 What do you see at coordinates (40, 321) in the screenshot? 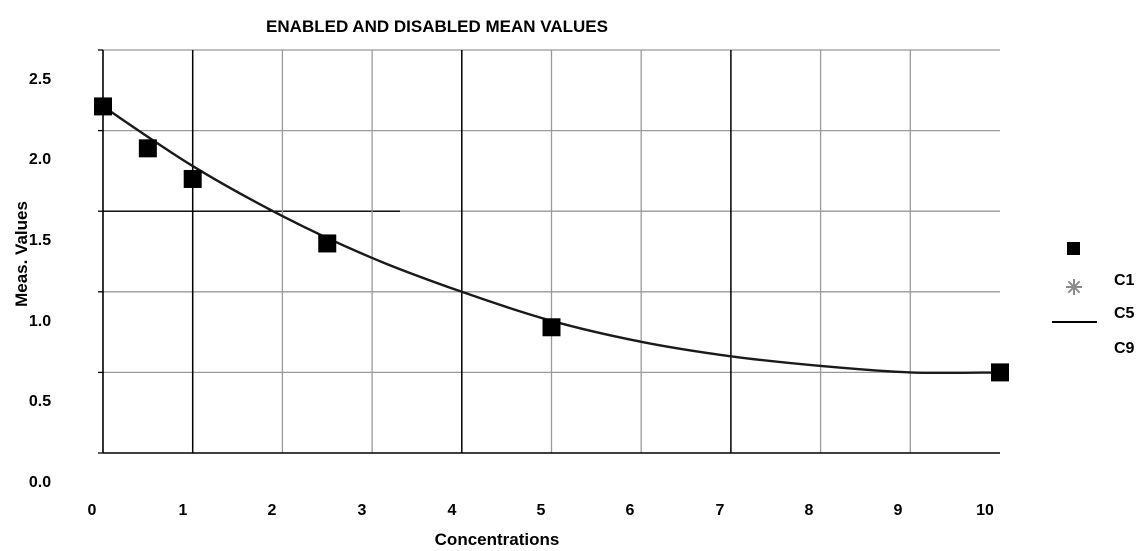
I see `y-tick-label: 1.0` at bounding box center [40, 321].